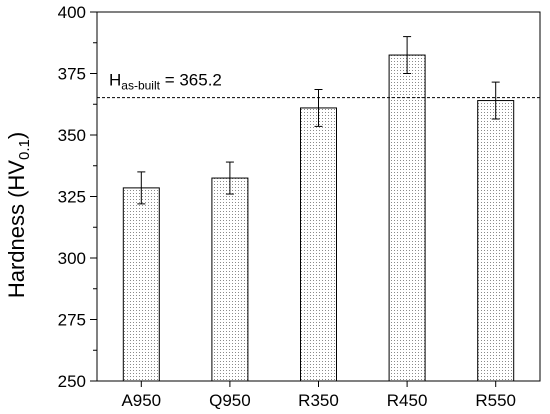 The height and width of the screenshot is (414, 550). What do you see at coordinates (16, 135) in the screenshot?
I see `y-label-close: )` at bounding box center [16, 135].